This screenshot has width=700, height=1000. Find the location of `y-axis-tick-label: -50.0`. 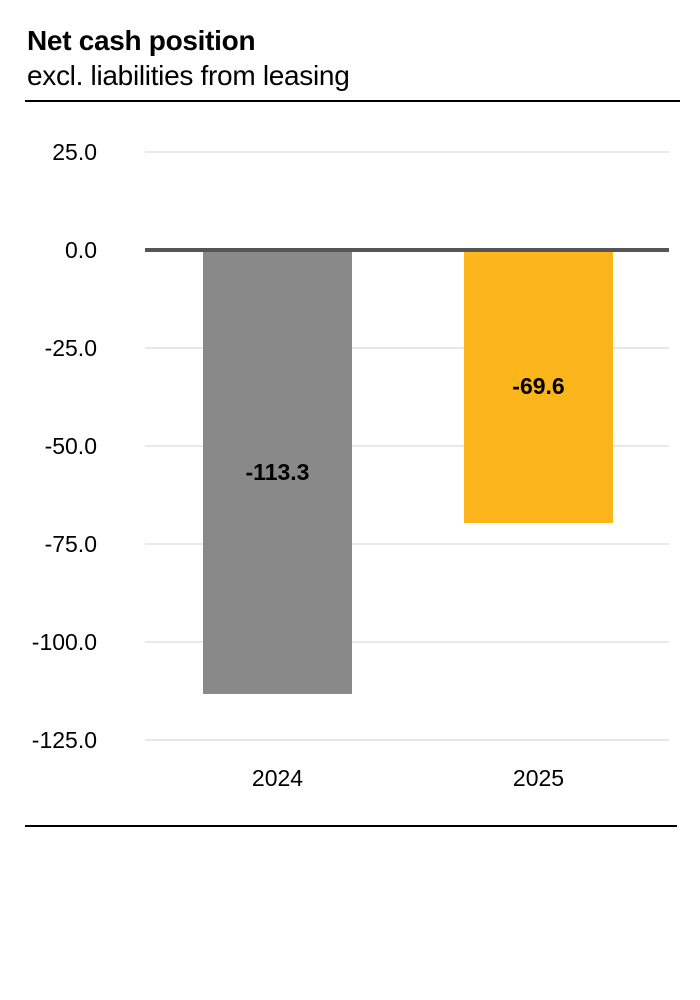

y-axis-tick-label: -50.0 is located at coordinates (70, 446).